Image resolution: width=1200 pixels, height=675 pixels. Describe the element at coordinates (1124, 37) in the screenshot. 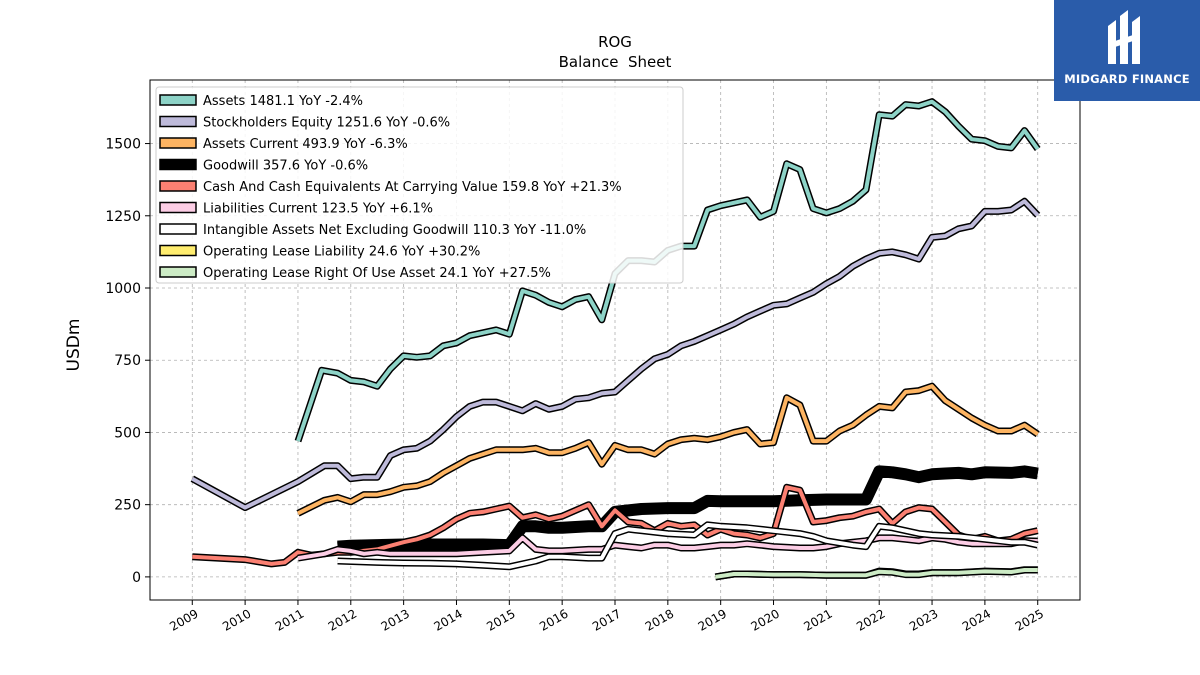

I see `midgard-logo-icon` at that location.